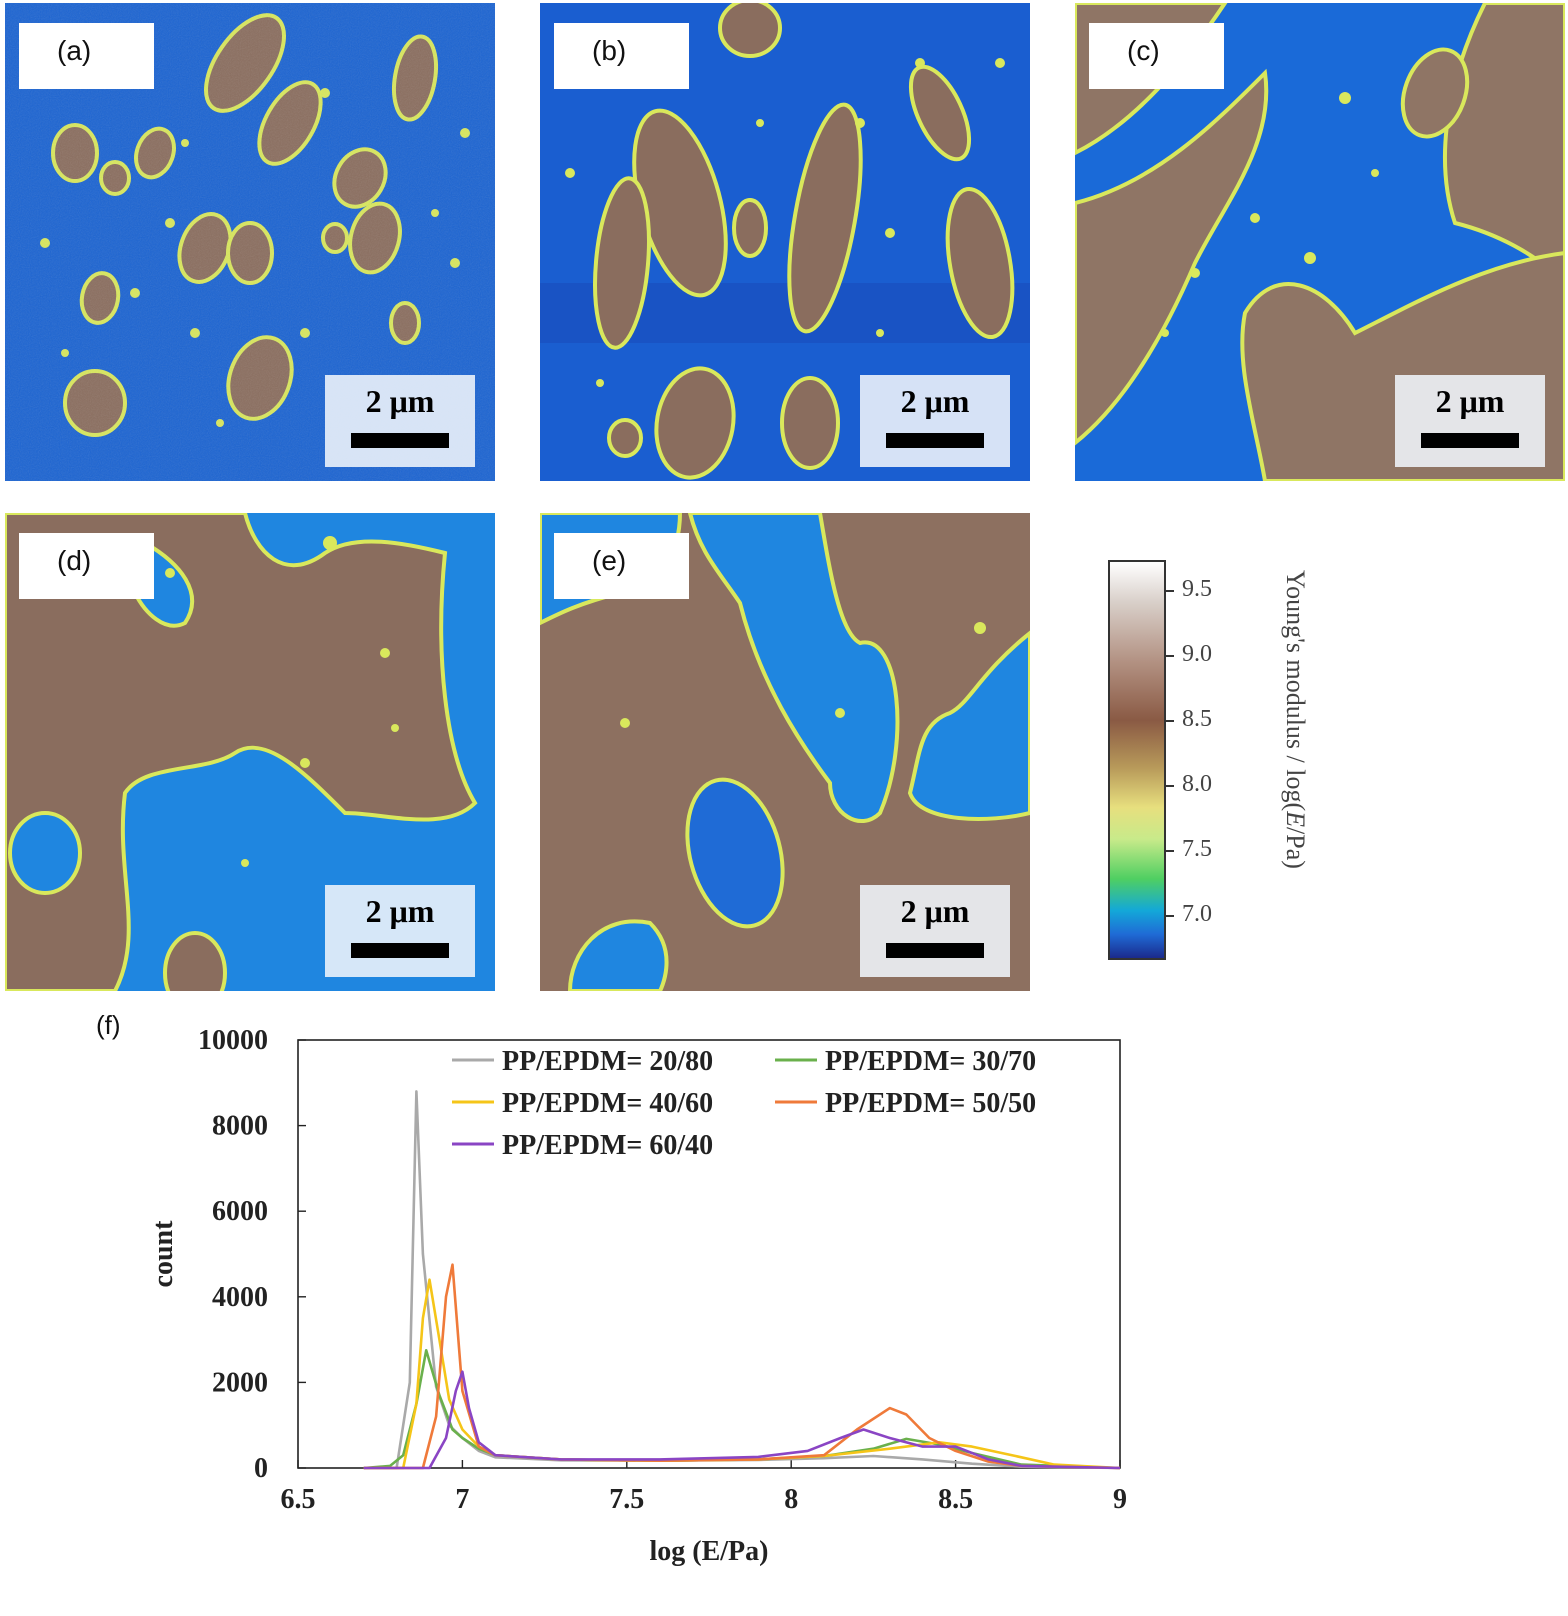 This screenshot has width=1568, height=1616. Describe the element at coordinates (607, 1103) in the screenshot. I see `legend-label: PP/EPDM= 40/60` at that location.